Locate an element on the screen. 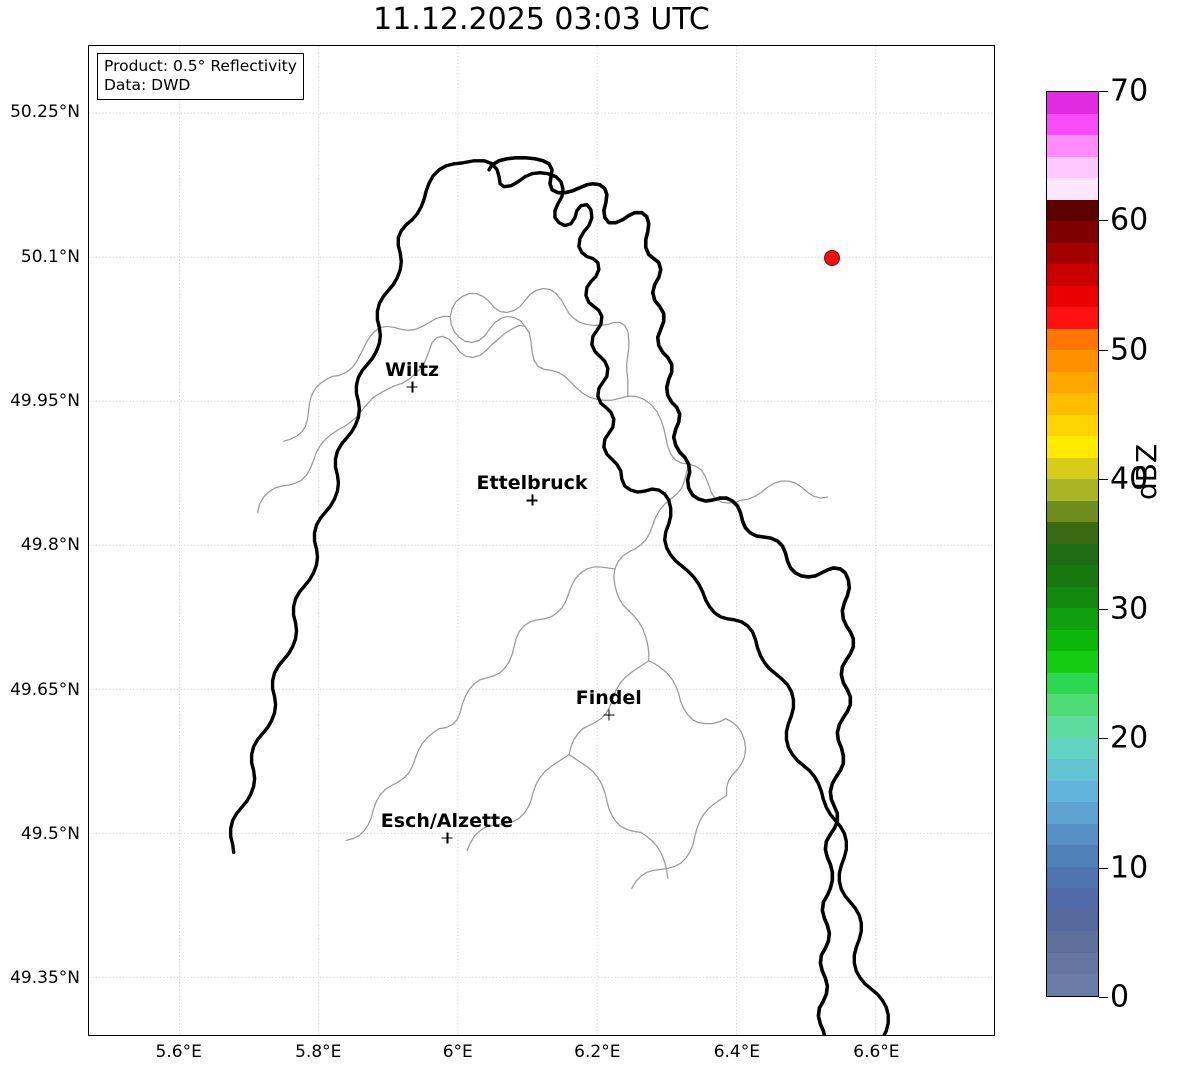  colorbar-gradient is located at coordinates (1072, 544).